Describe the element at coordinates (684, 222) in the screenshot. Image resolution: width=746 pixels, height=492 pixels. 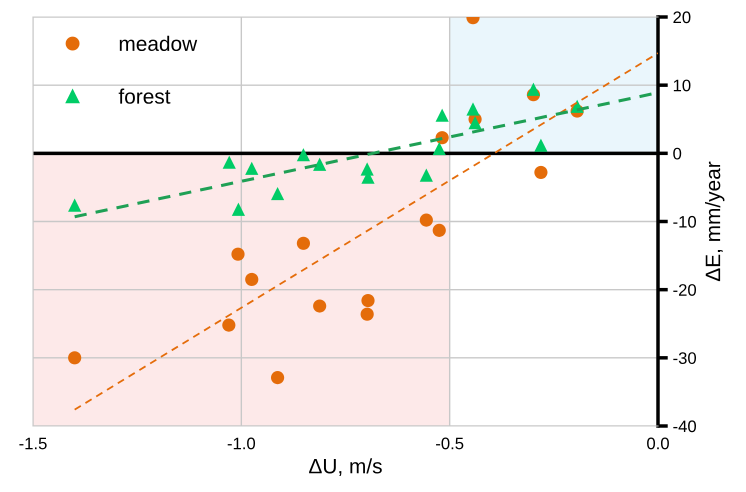
I see `y-tick-label: -10` at that location.